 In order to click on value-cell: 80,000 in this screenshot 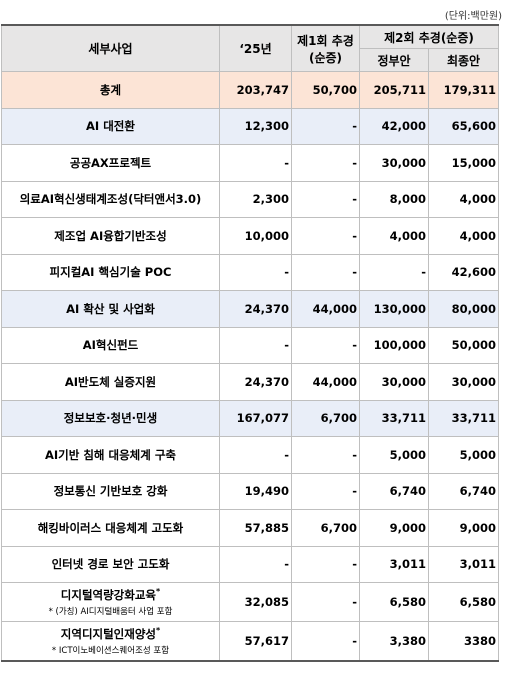, I will do `click(463, 309)`.